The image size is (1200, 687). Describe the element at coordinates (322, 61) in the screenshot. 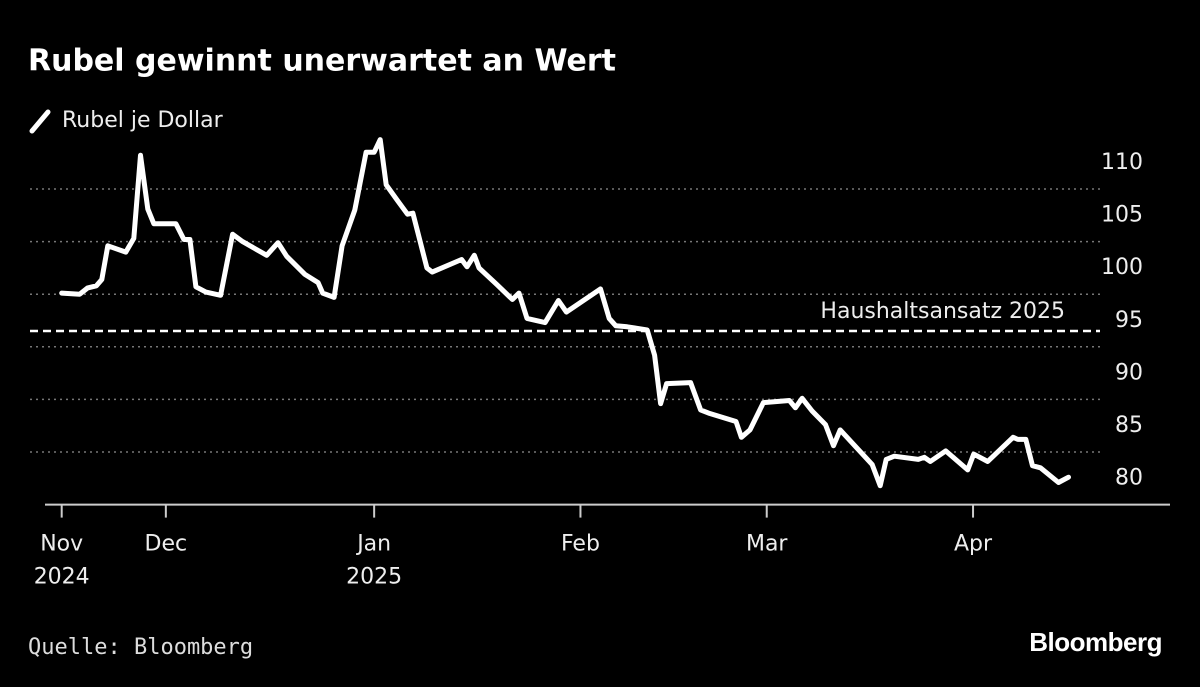

I see `chart-title: Rubel gewinnt unerwartet an Wert` at that location.